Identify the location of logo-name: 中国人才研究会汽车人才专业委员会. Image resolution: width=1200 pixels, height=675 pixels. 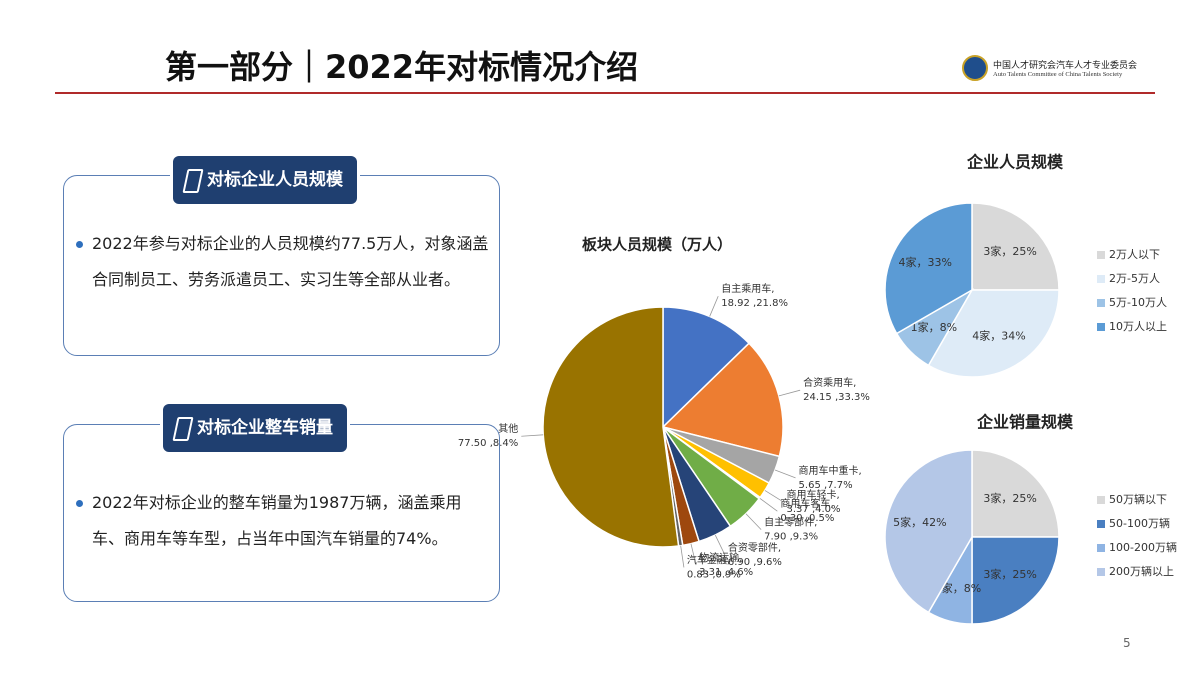
(1065, 66).